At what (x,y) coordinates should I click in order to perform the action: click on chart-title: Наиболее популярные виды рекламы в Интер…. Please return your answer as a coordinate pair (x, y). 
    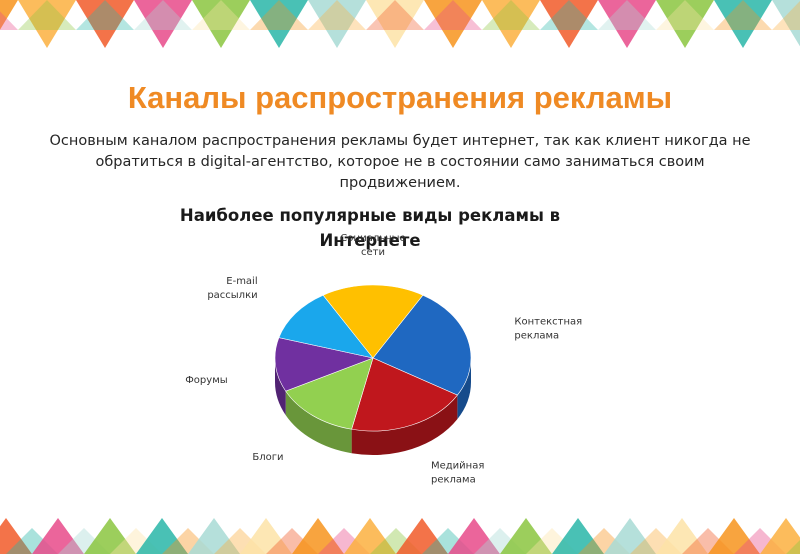
    Looking at the image, I should click on (370, 228).